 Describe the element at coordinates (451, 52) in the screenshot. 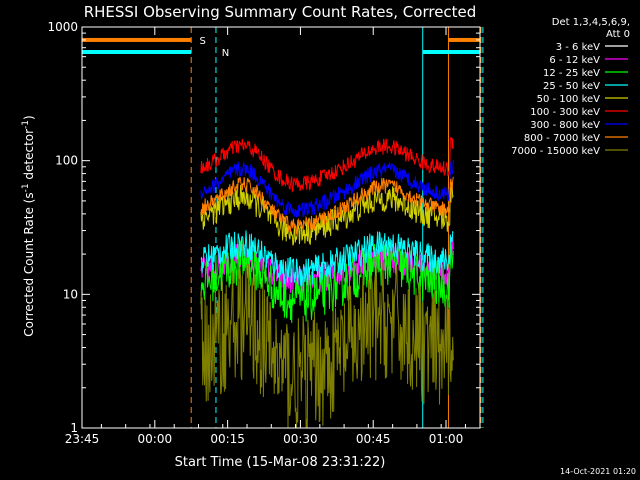

I see `flag-bar-N-post` at that location.